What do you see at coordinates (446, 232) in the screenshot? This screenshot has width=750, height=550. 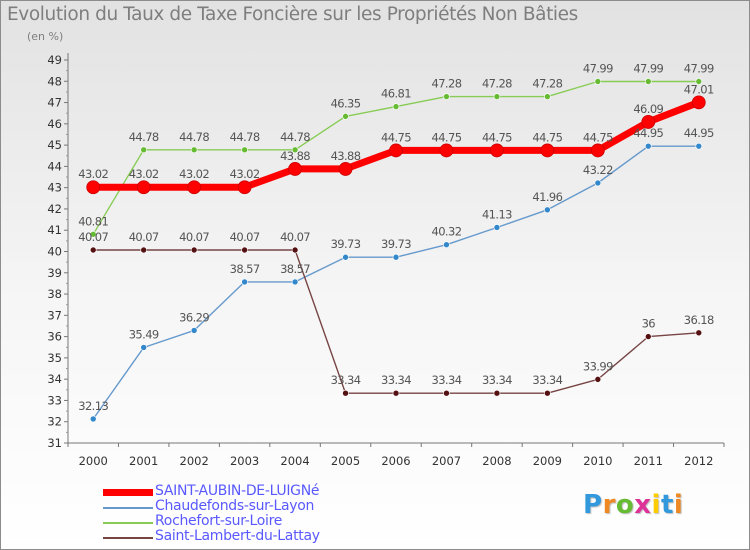 I see `data-label: 40.32` at bounding box center [446, 232].